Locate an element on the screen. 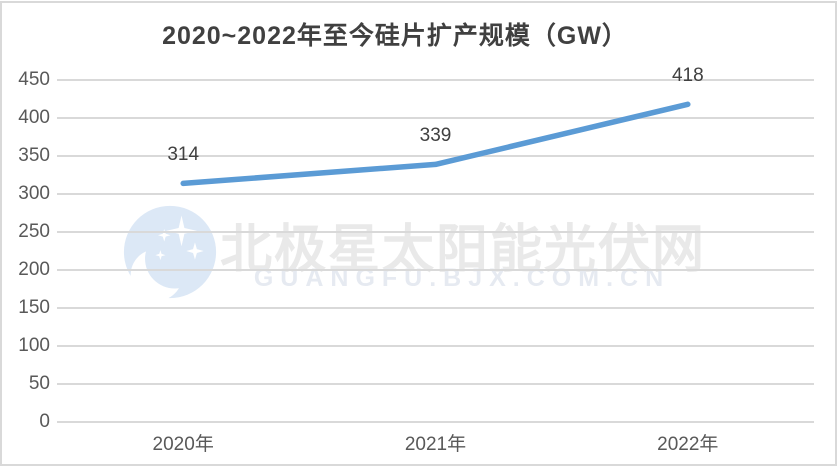  x-axis-label: 2020年 is located at coordinates (183, 444).